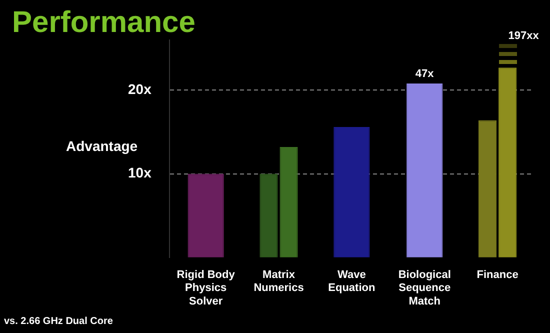  What do you see at coordinates (524, 36) in the screenshot?
I see `annotation: 197xx` at bounding box center [524, 36].